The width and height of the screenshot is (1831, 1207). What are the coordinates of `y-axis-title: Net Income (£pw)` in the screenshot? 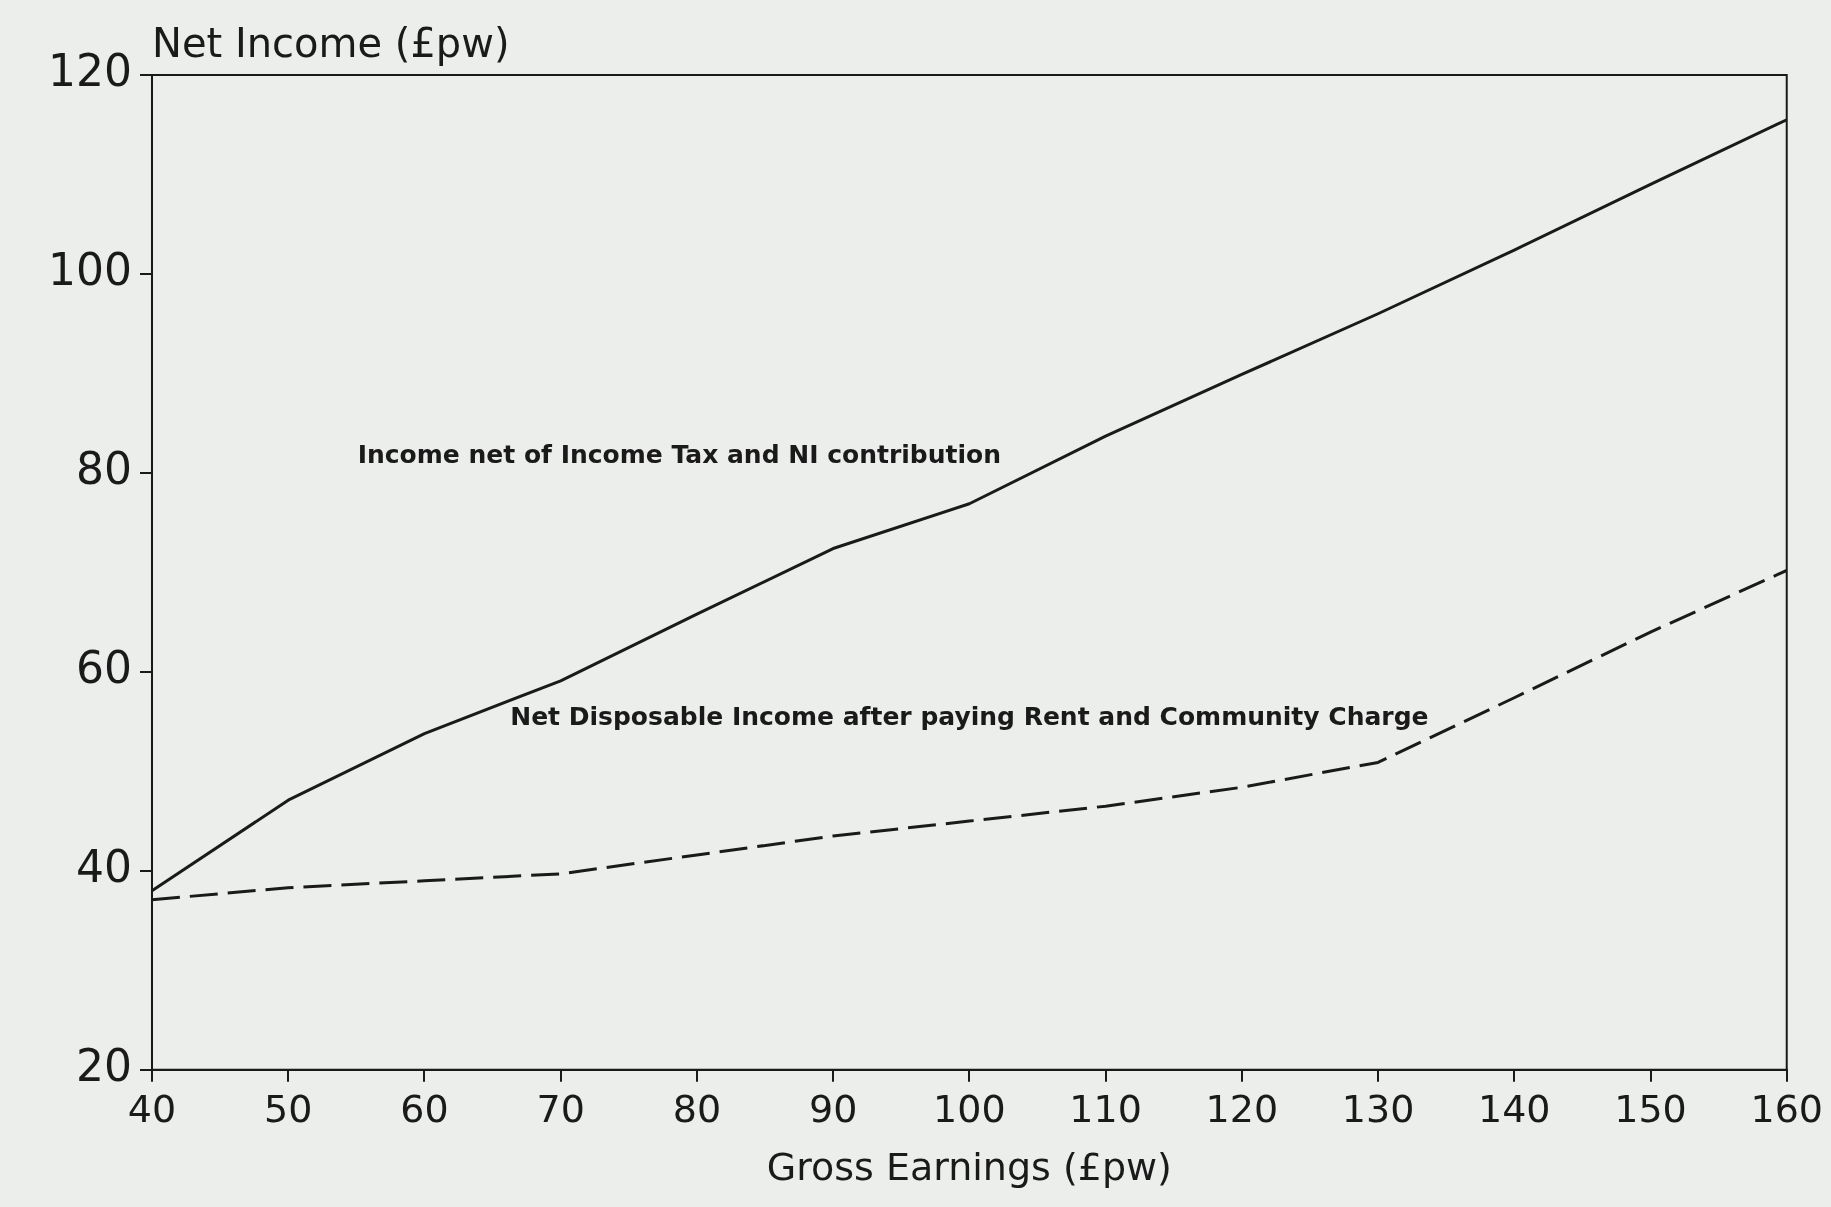 It's located at (330, 43).